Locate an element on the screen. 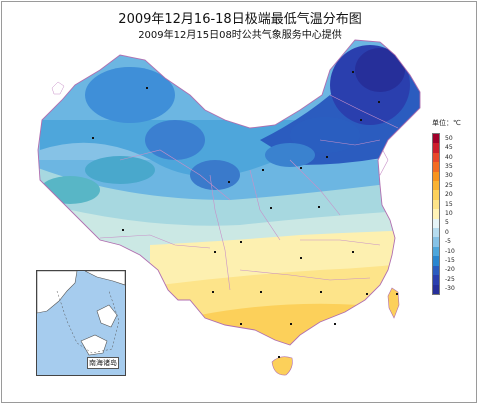 The width and height of the screenshot is (480, 406). legend-unit-label: 单位：℃ is located at coordinates (446, 123).